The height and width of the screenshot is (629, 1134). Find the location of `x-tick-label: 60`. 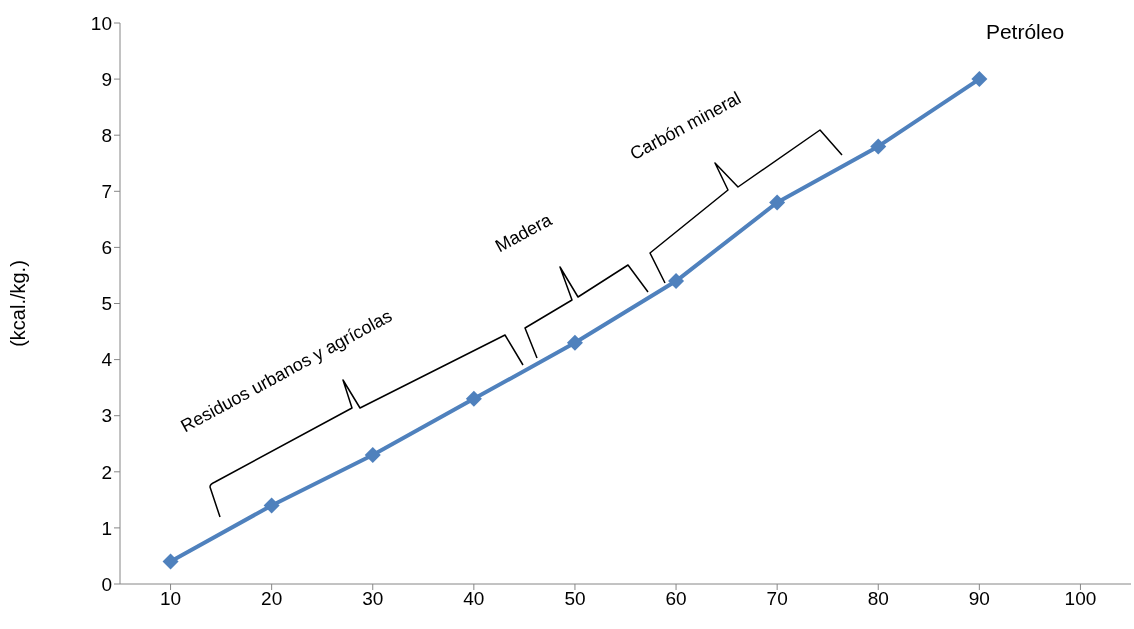

x-tick-label: 60 is located at coordinates (676, 599).